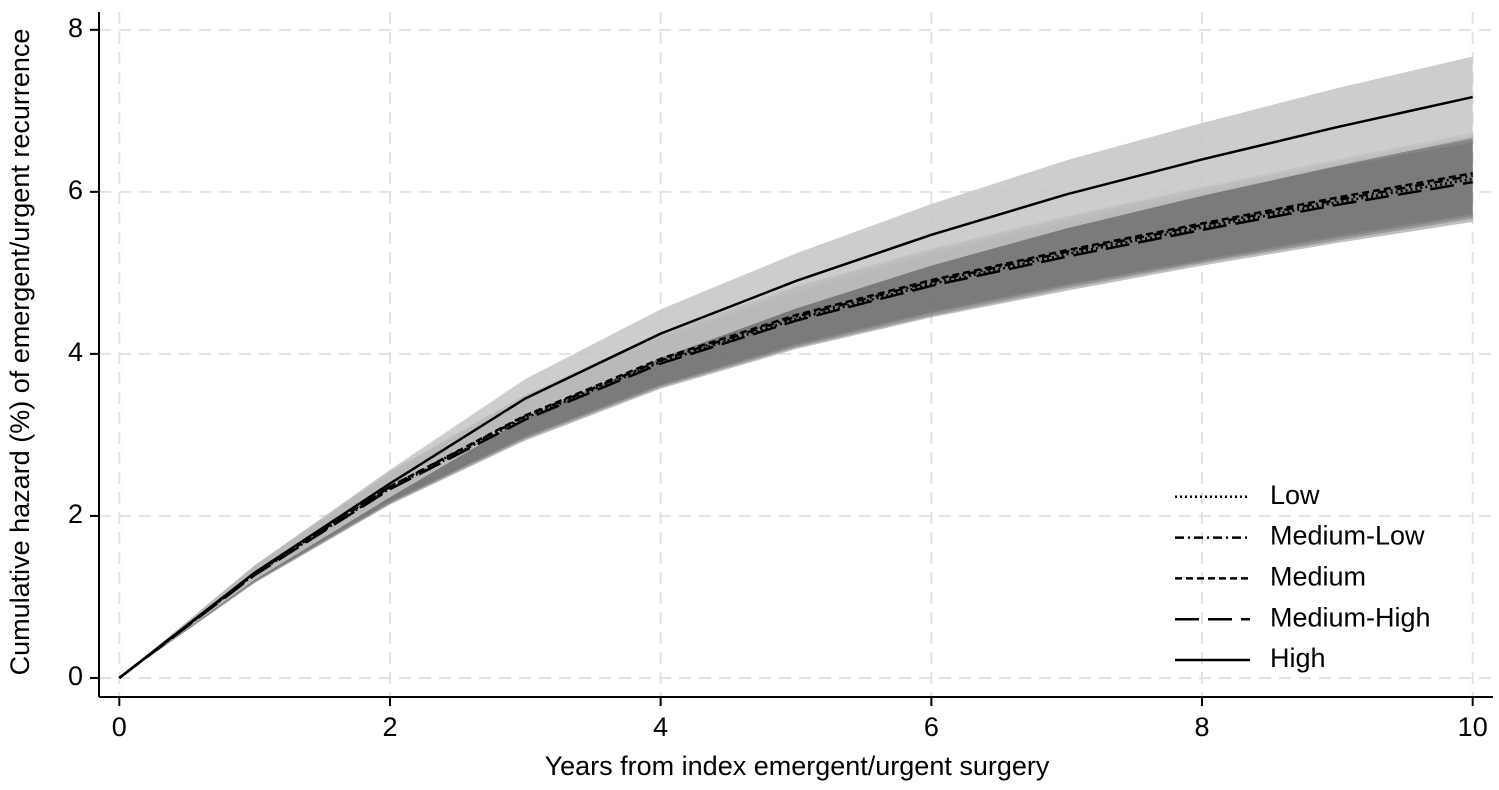  I want to click on legend-label: Low, so click(1295, 495).